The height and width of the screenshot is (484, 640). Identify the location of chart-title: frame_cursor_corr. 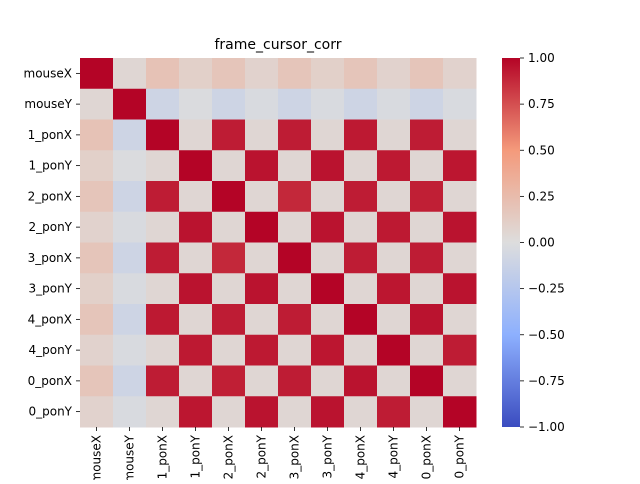
(278, 45).